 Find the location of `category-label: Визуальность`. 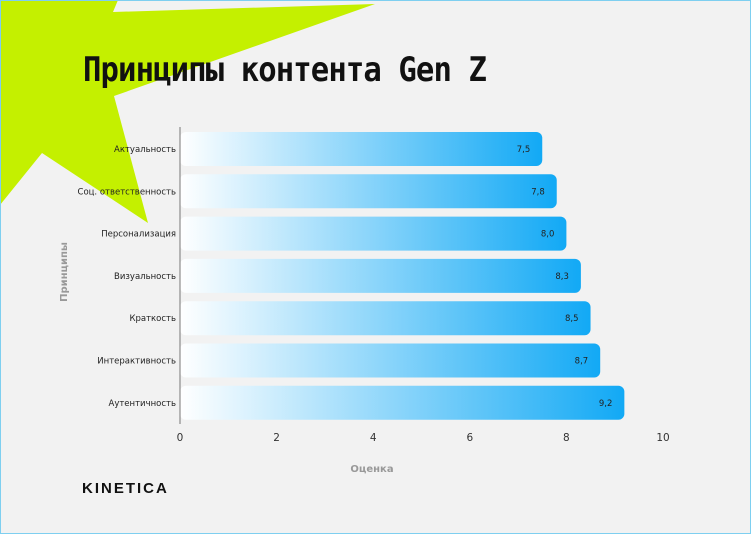

category-label: Визуальность is located at coordinates (145, 277).